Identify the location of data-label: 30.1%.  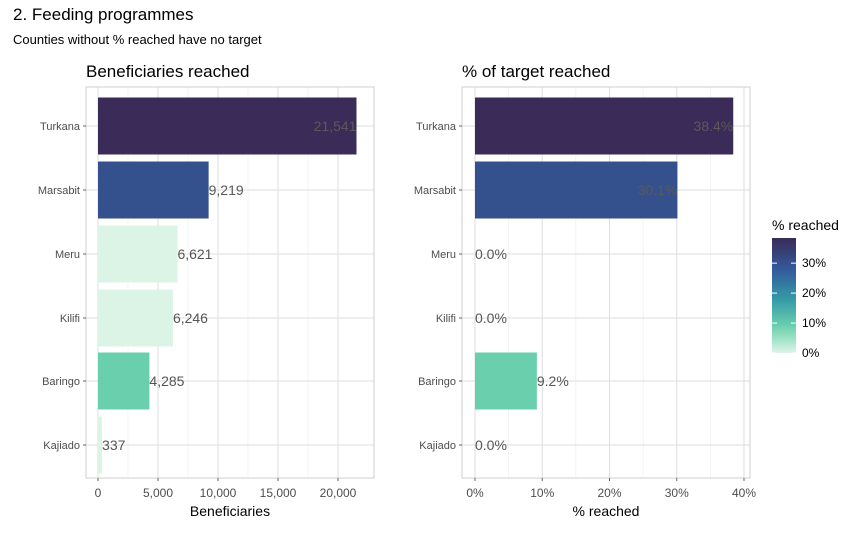
(658, 190).